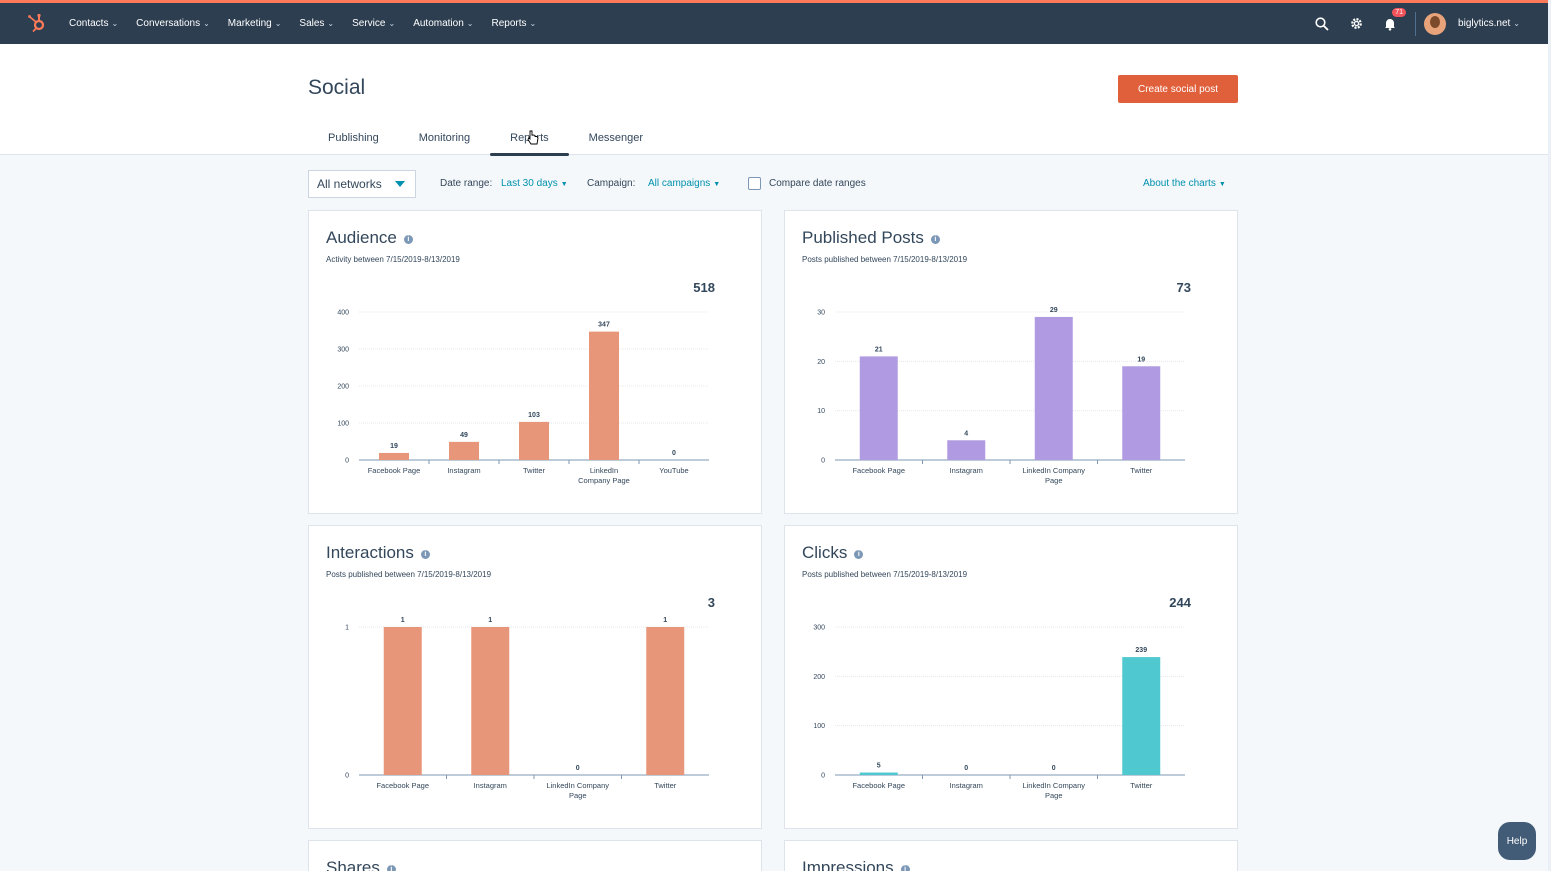 This screenshot has width=1551, height=871. Describe the element at coordinates (817, 183) in the screenshot. I see `compare-date-ranges-label: Compare date ranges` at that location.